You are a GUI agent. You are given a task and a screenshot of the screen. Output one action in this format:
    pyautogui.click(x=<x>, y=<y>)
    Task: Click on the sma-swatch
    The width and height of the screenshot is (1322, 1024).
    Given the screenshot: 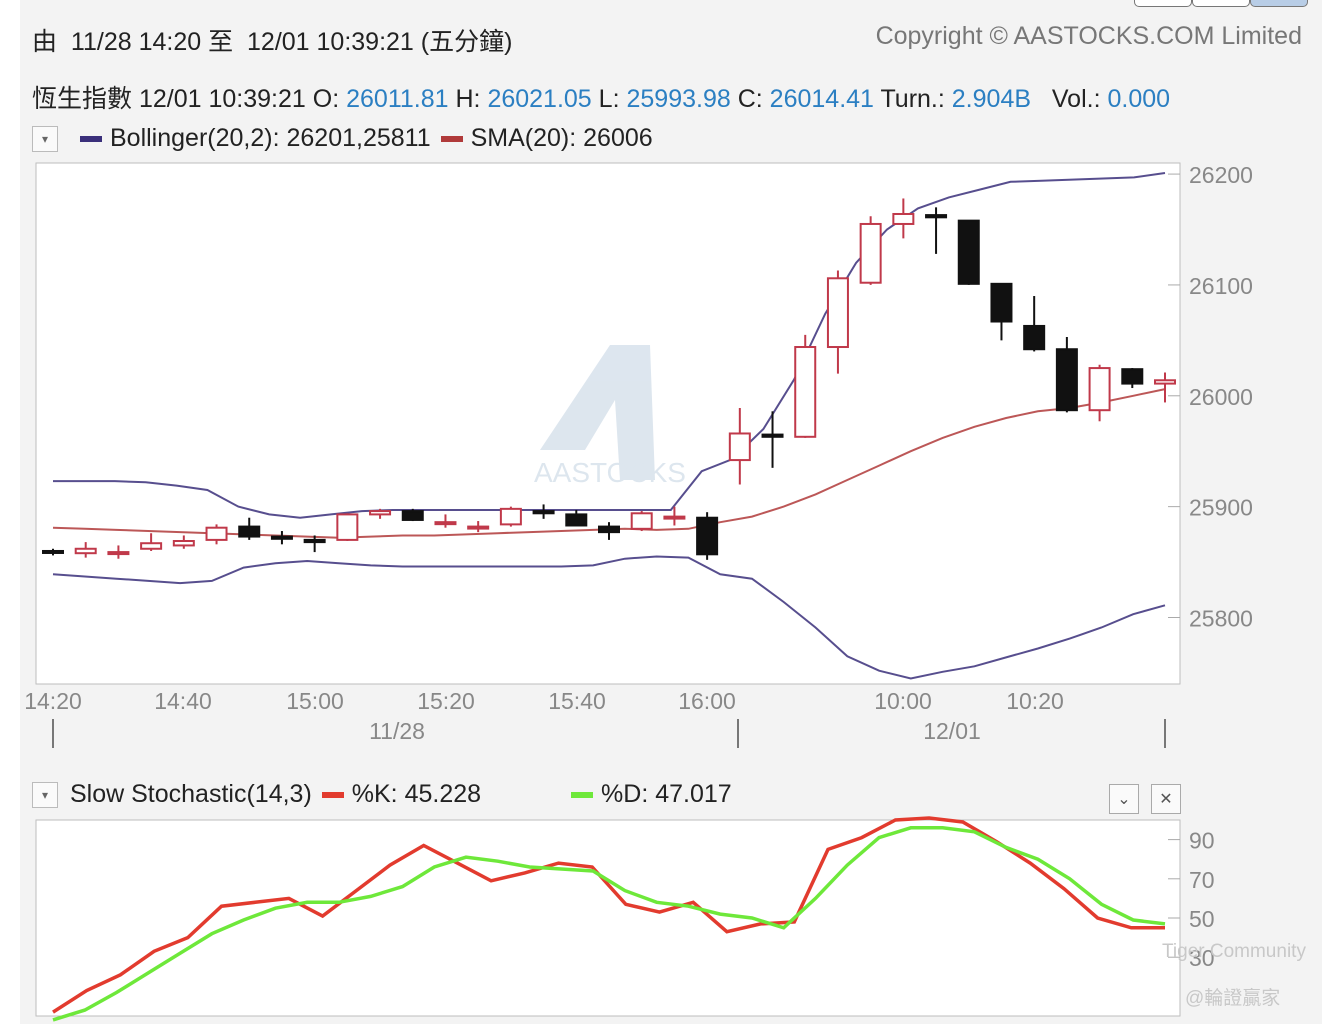 What is the action you would take?
    pyautogui.click(x=451, y=138)
    